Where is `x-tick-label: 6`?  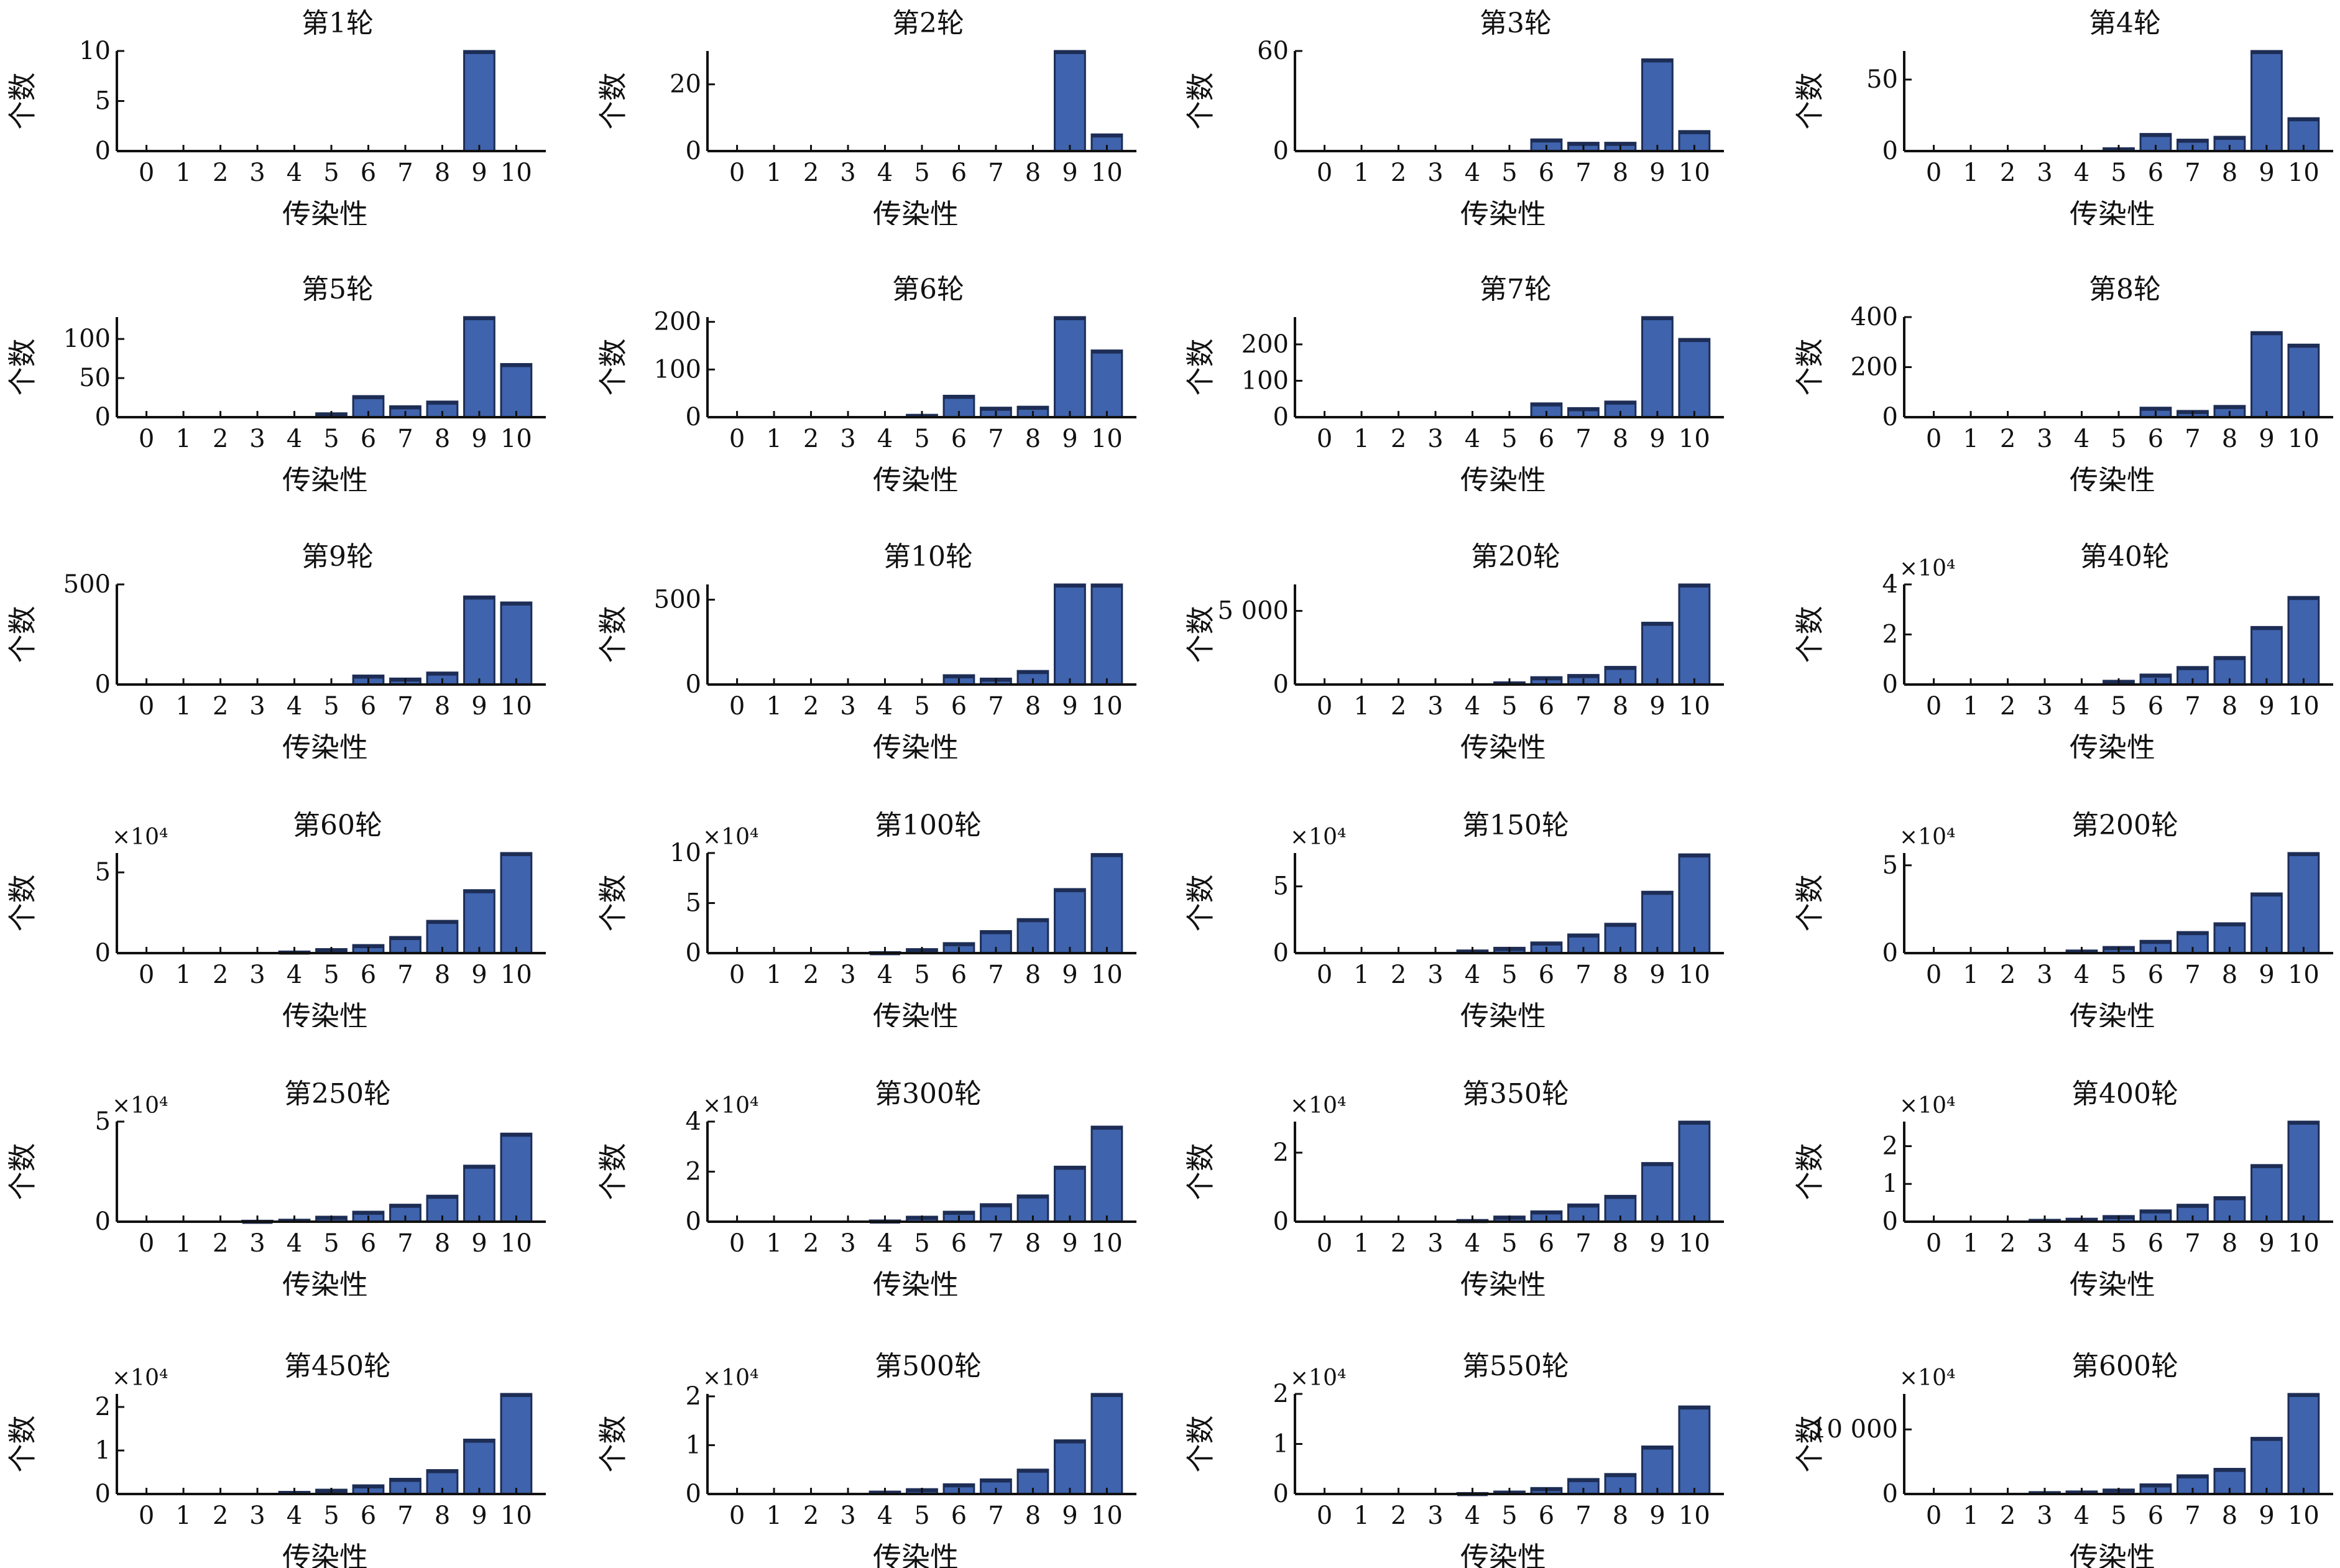
x-tick-label: 6 is located at coordinates (2155, 706).